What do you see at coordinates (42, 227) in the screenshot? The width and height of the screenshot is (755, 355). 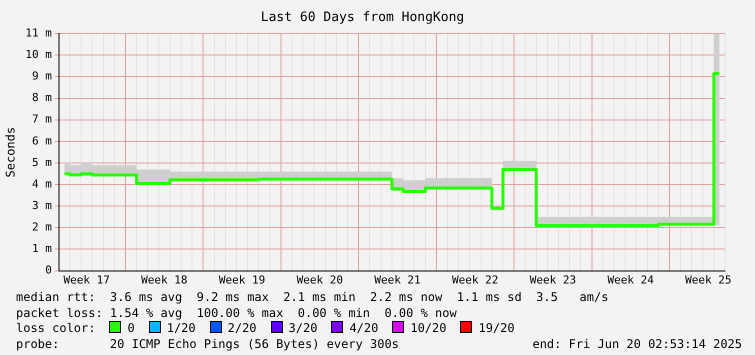 I see `y-tick-label: 2 m` at bounding box center [42, 227].